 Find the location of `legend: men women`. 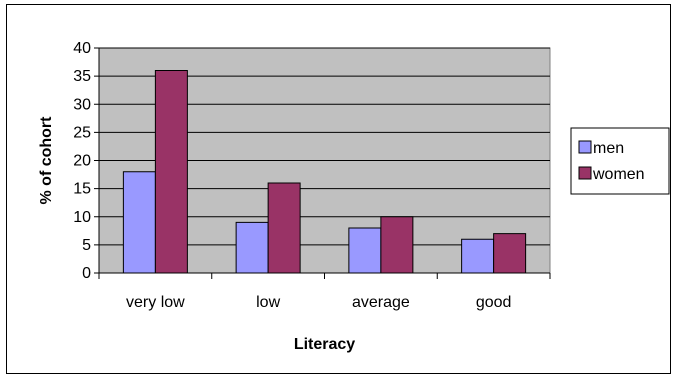

legend: men women is located at coordinates (620, 161).